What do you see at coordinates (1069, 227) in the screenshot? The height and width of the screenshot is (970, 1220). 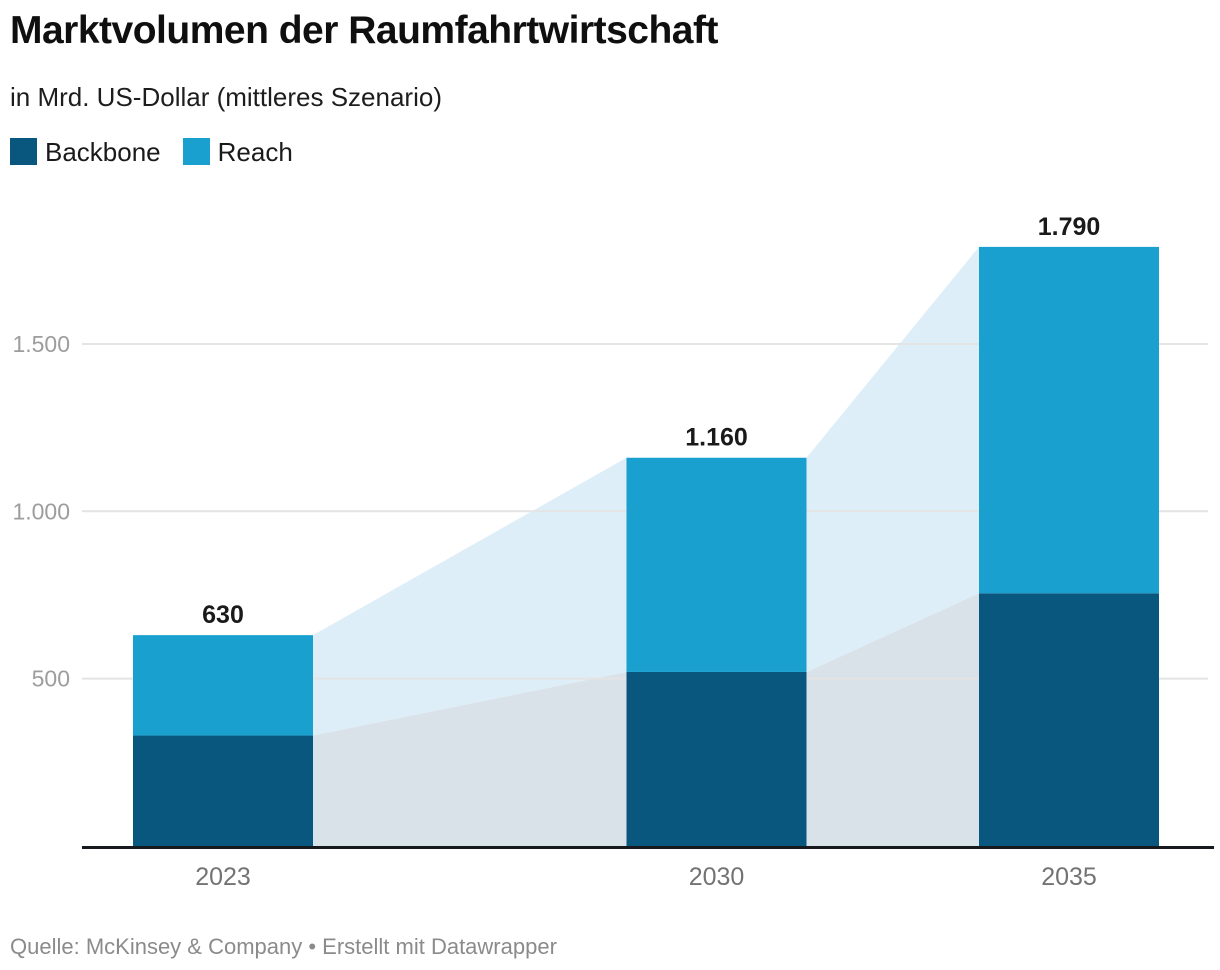 I see `bar-total-label: 1.790` at bounding box center [1069, 227].